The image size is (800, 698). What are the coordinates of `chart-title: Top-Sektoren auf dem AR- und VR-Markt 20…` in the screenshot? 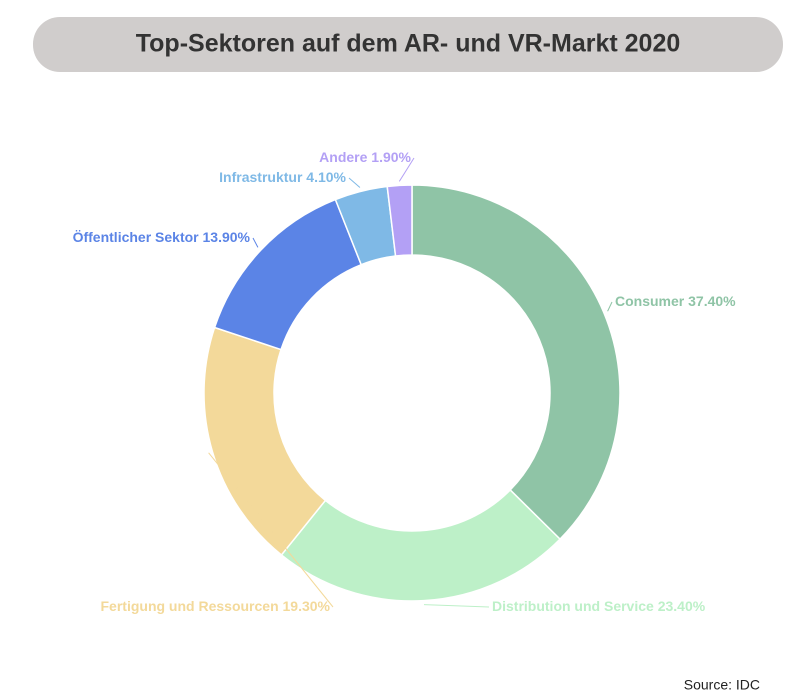 It's located at (408, 44).